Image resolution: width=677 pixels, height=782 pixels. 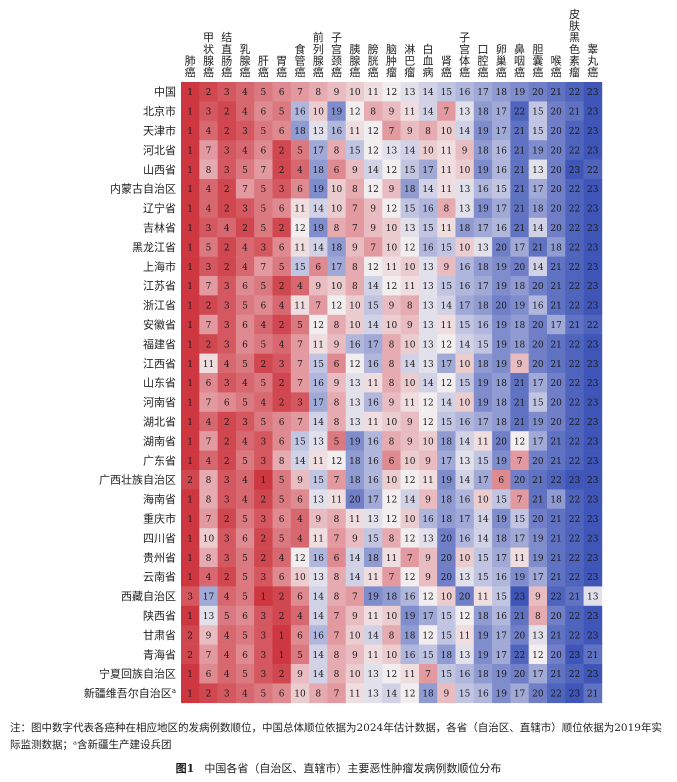 What do you see at coordinates (159, 616) in the screenshot?
I see `row-label: 陕西省` at bounding box center [159, 616].